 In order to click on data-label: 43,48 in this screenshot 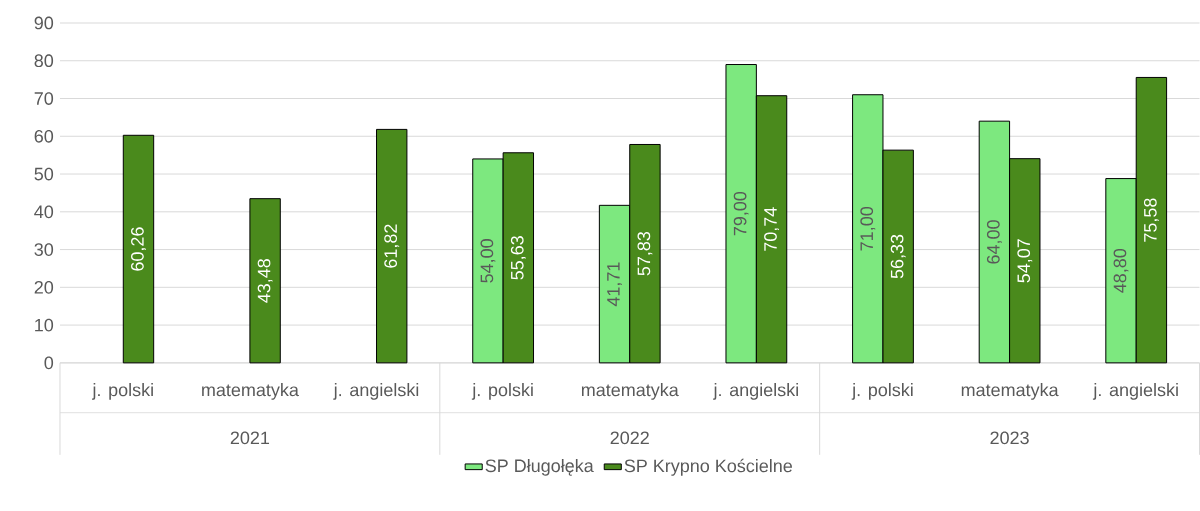, I will do `click(265, 281)`.